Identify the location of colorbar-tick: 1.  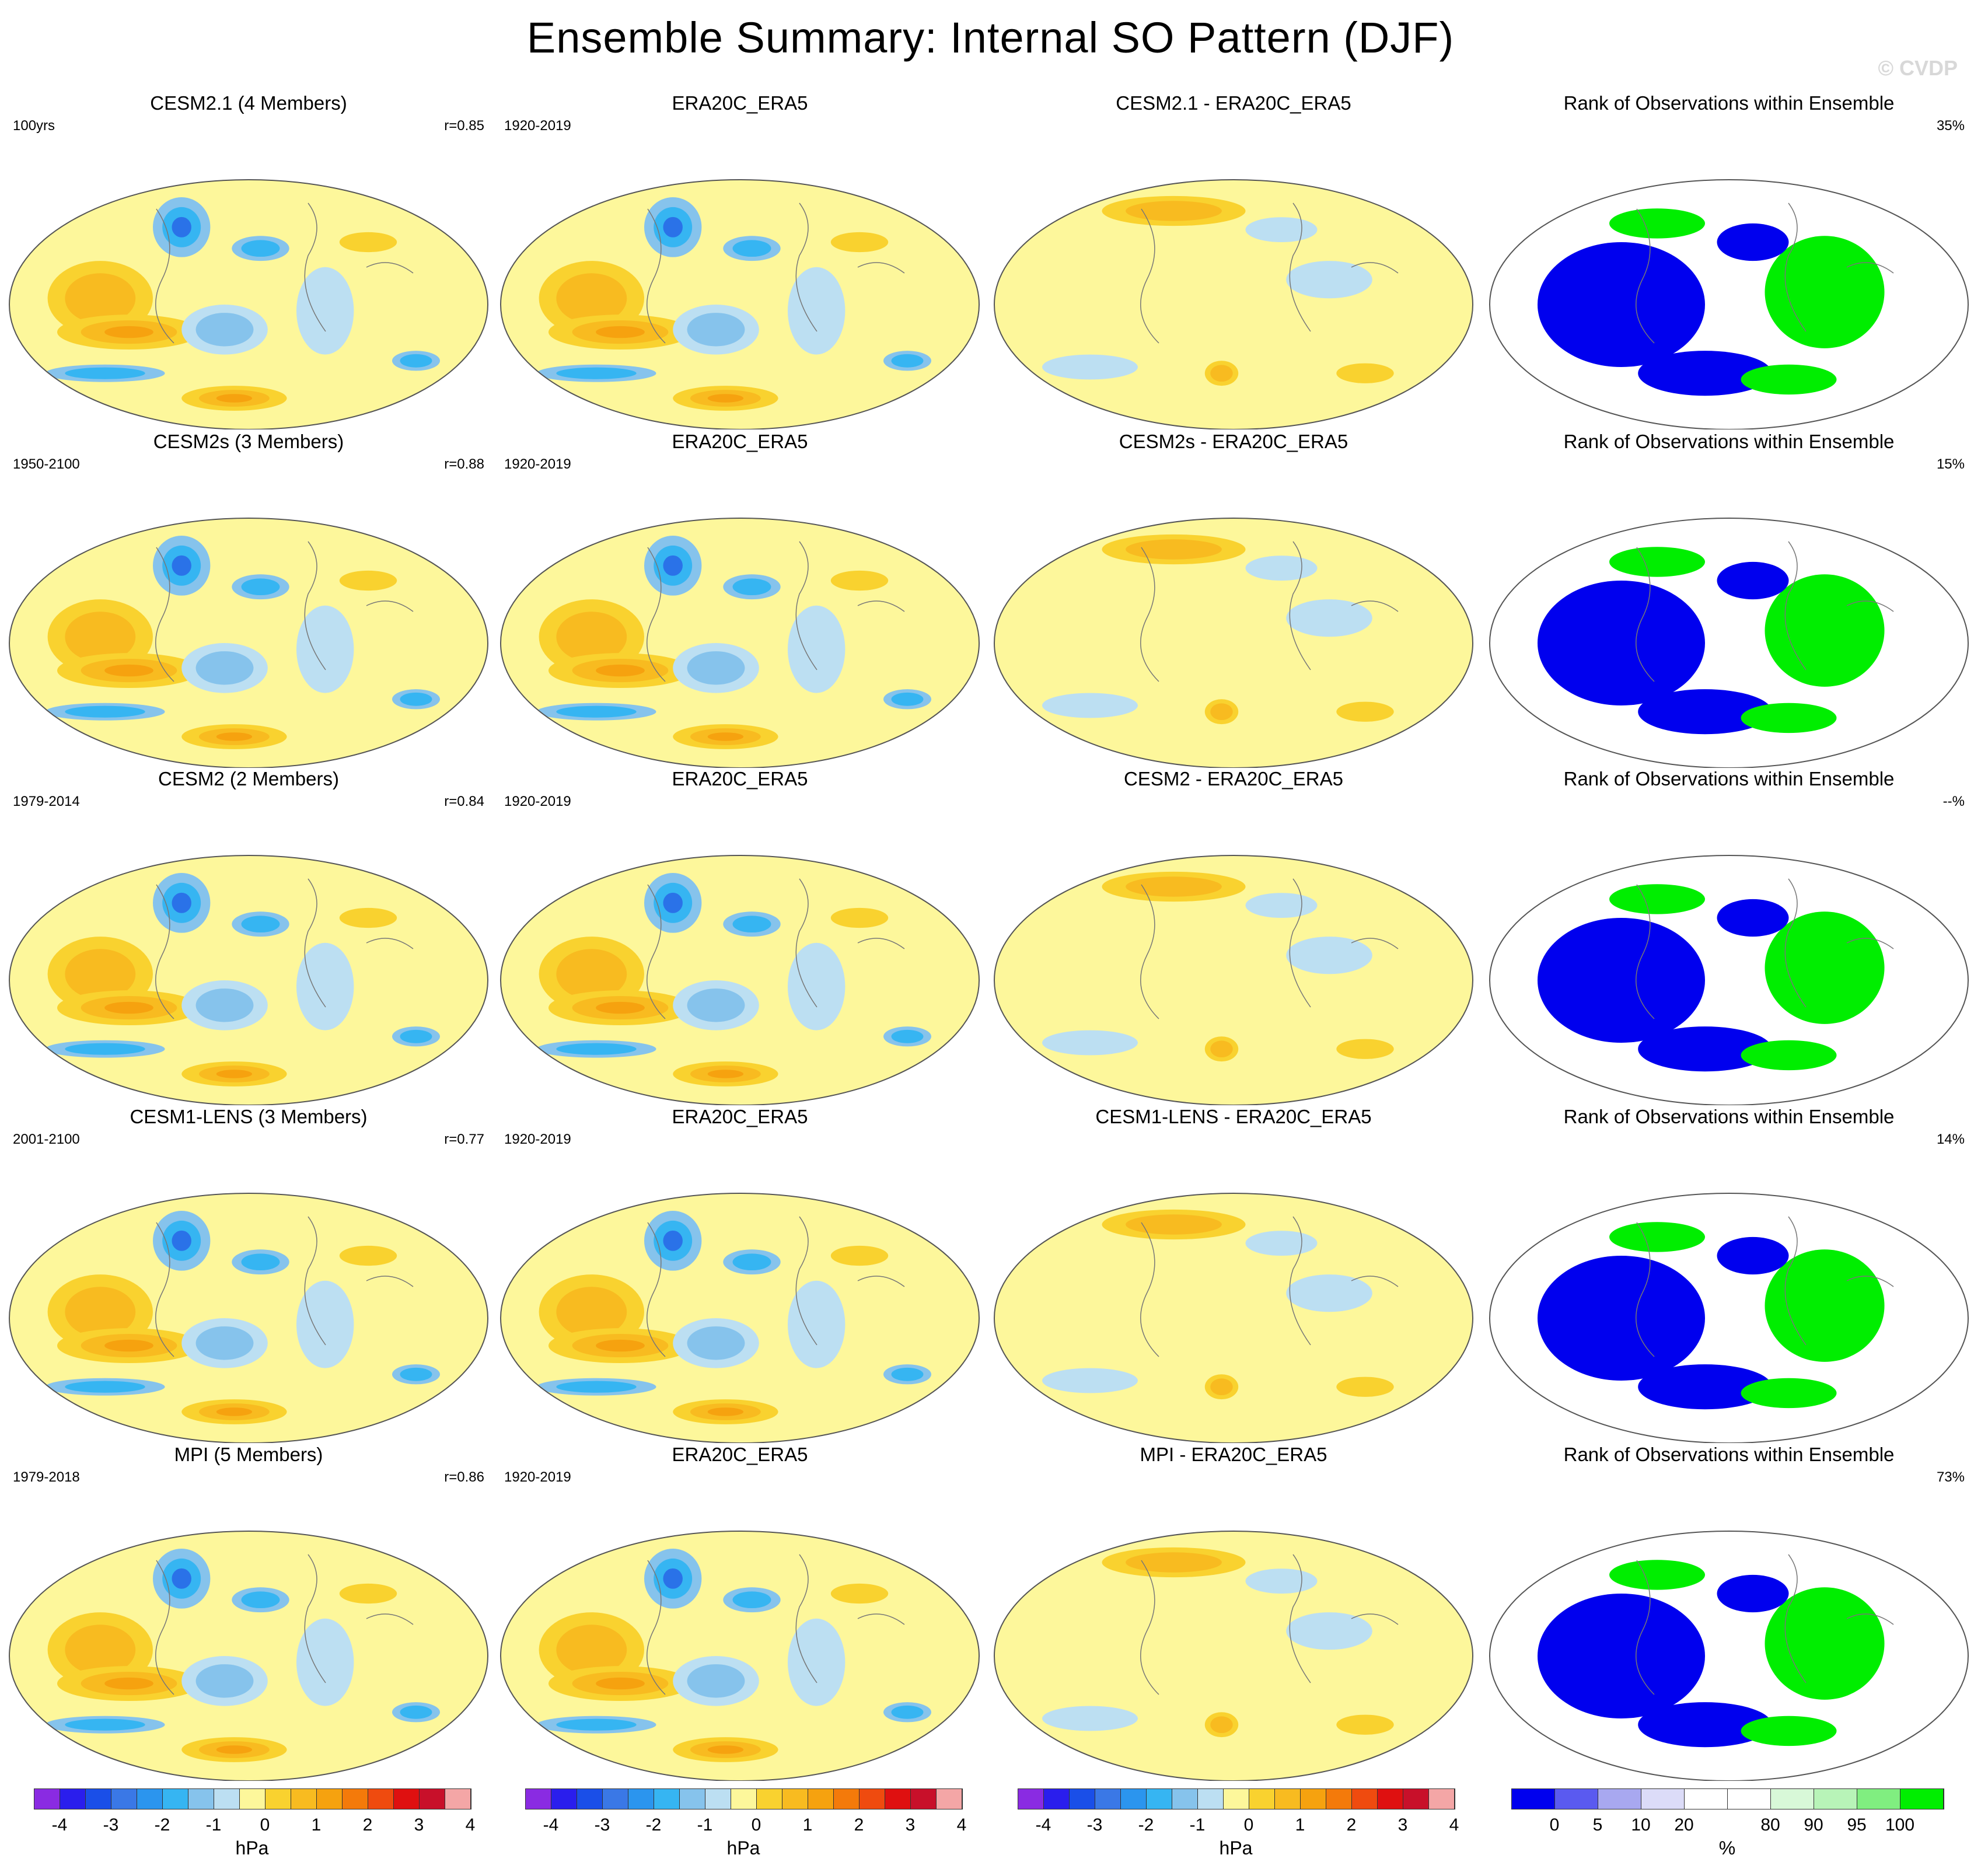
(1300, 1825).